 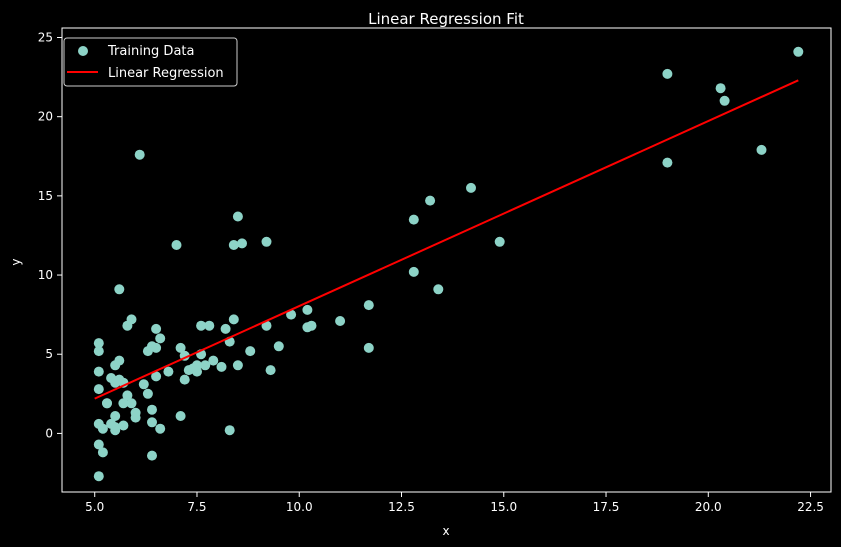 What do you see at coordinates (49, 433) in the screenshot?
I see `y-tick-label: 0` at bounding box center [49, 433].